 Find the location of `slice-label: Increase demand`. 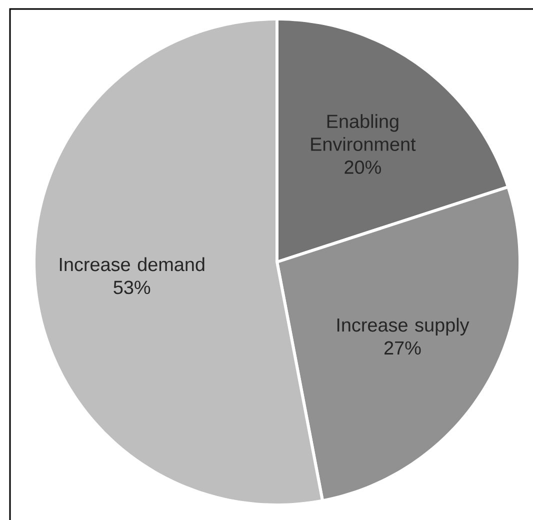

slice-label: Increase demand is located at coordinates (132, 264).